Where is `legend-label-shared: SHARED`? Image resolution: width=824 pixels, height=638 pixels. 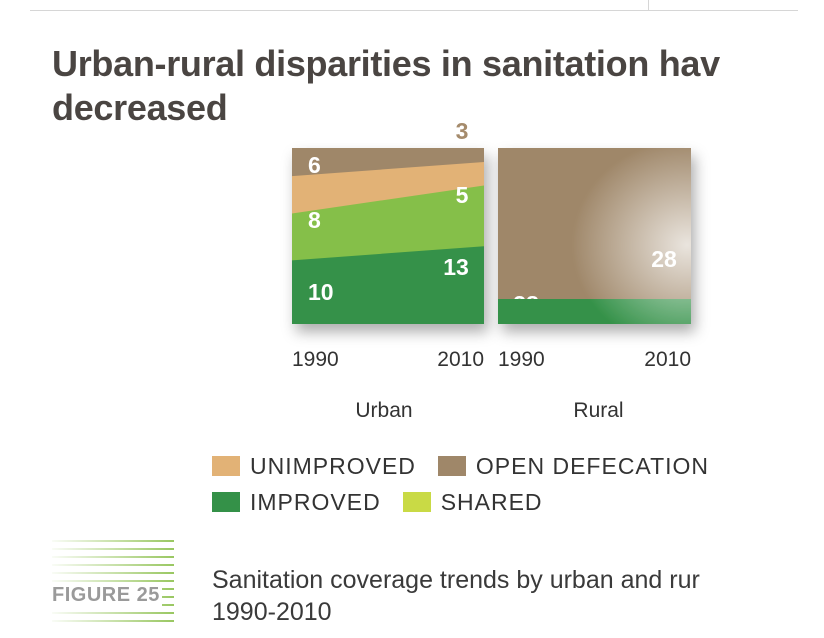
legend-label-shared: SHARED is located at coordinates (491, 501).